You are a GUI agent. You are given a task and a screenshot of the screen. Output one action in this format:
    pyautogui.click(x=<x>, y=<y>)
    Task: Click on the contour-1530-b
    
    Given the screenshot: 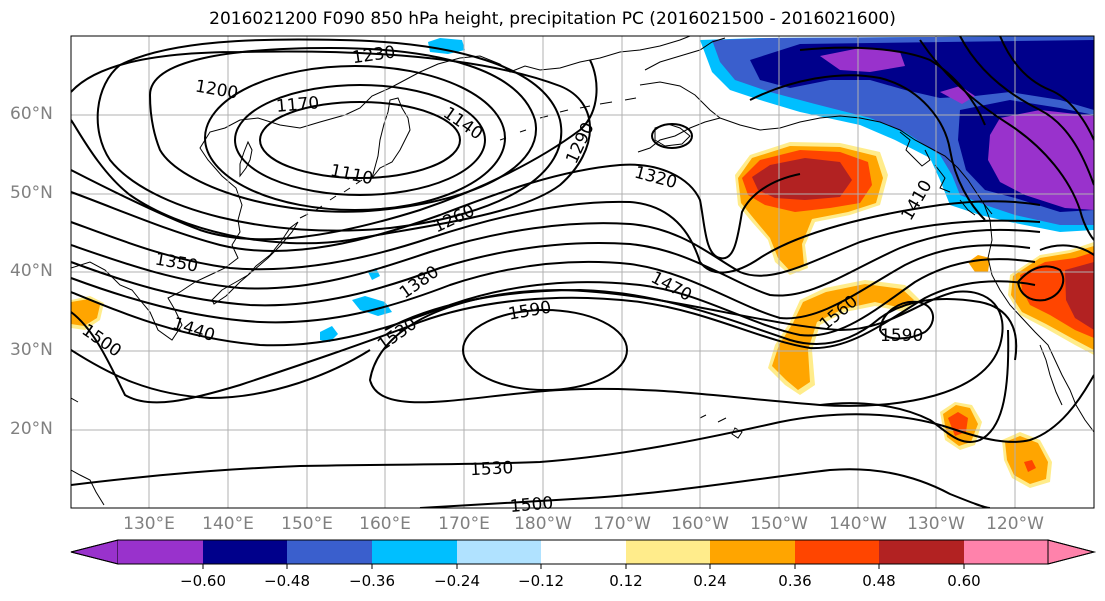 What is the action you would take?
    pyautogui.click(x=701, y=324)
    